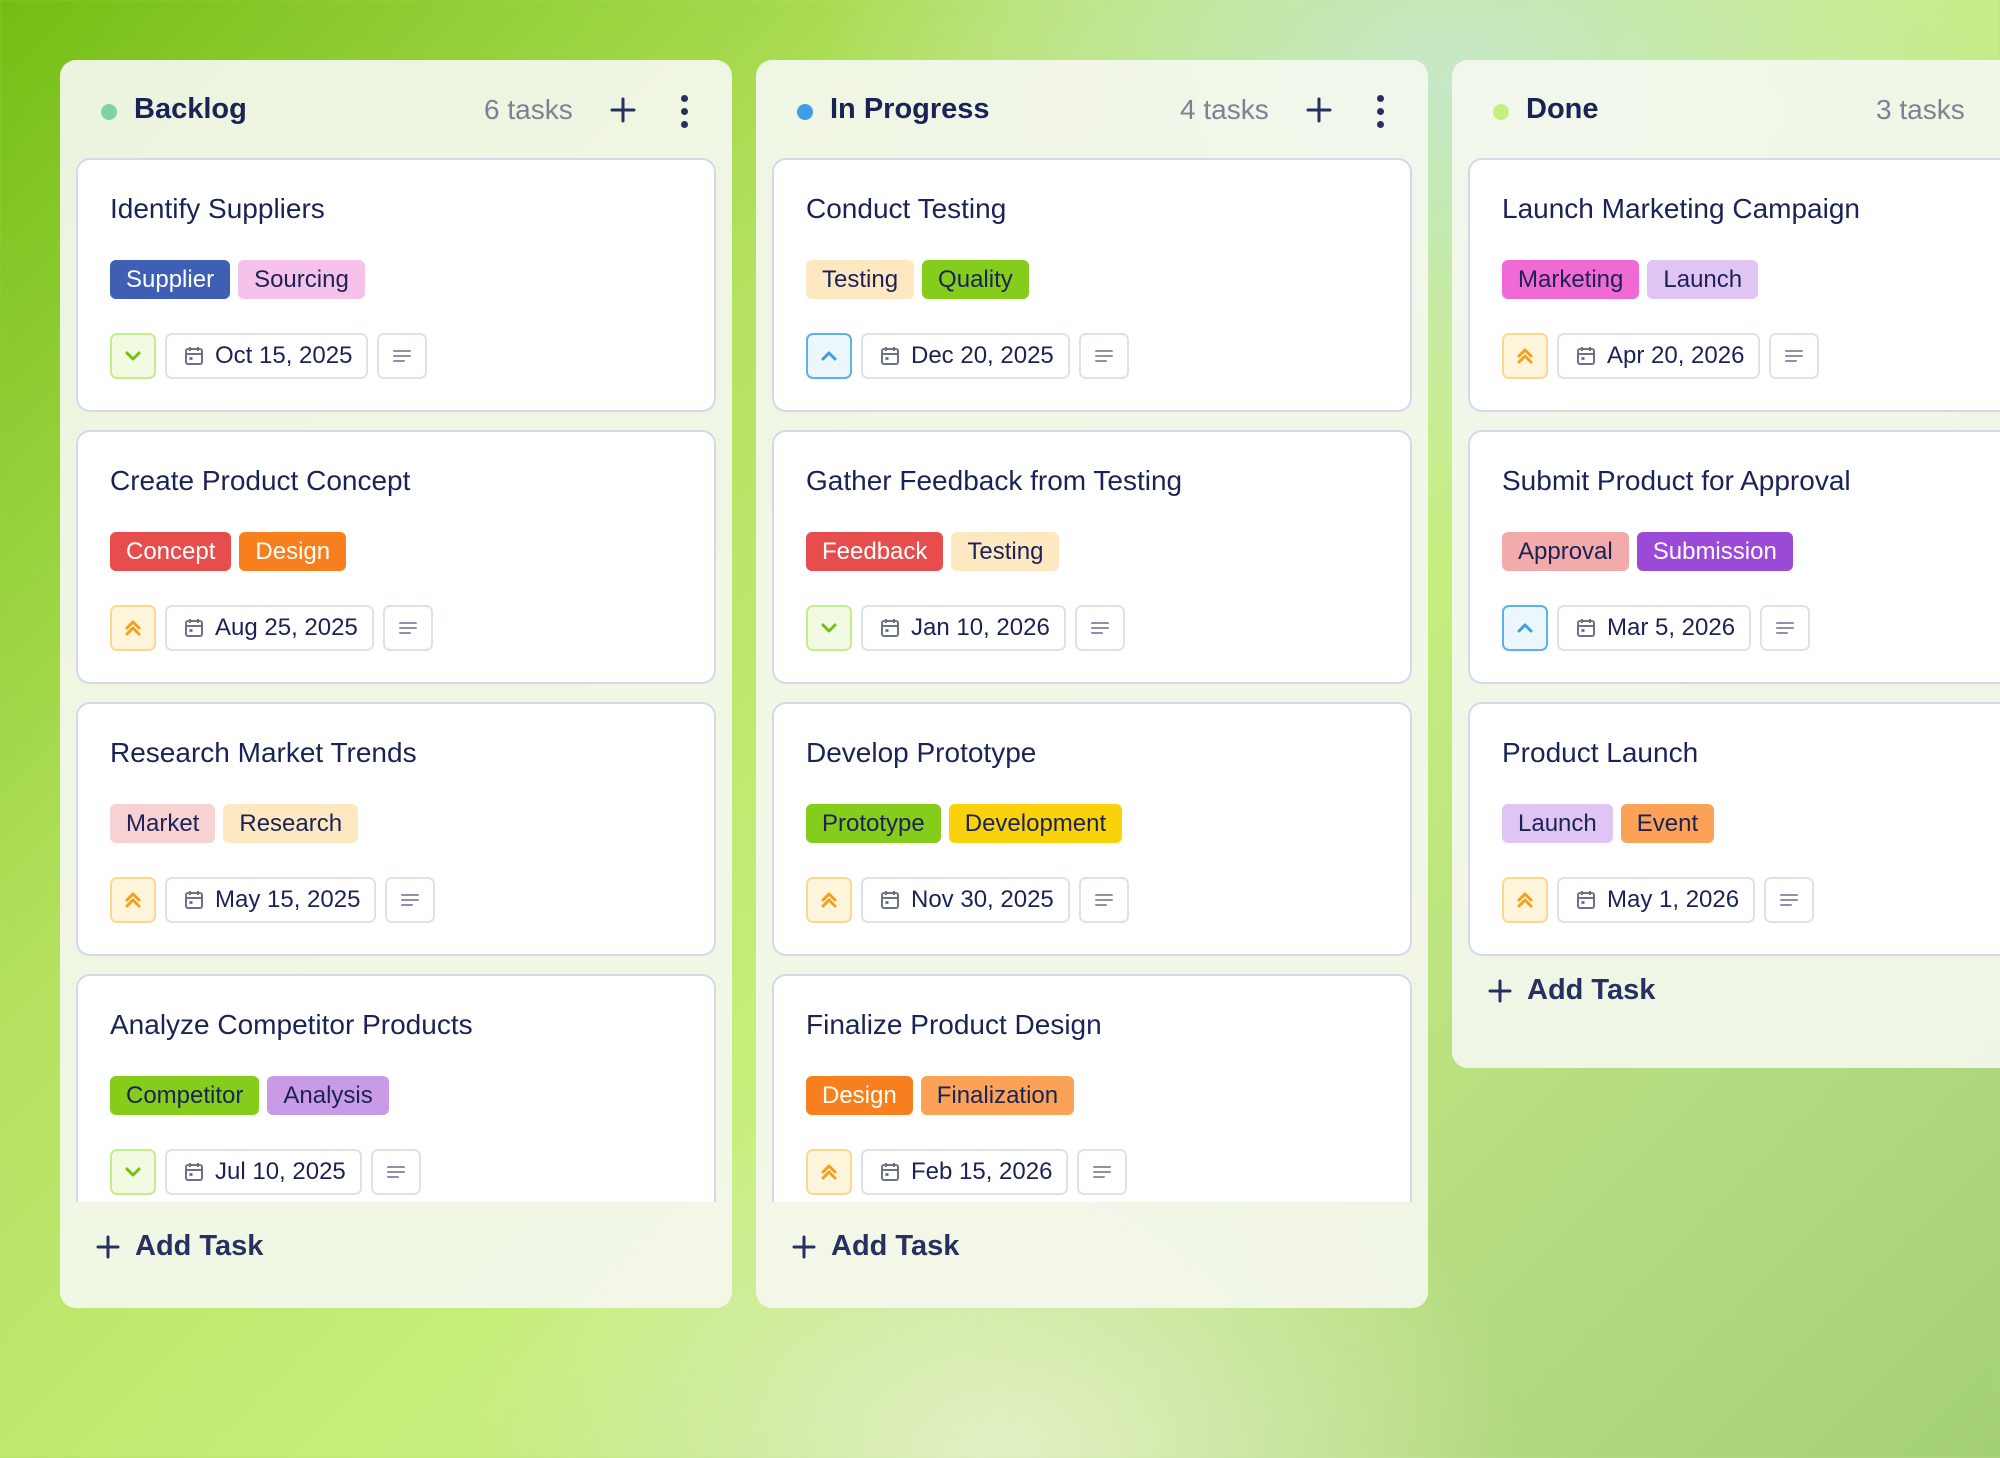  I want to click on due-date-button: Jul 10, 2025, so click(263, 1172).